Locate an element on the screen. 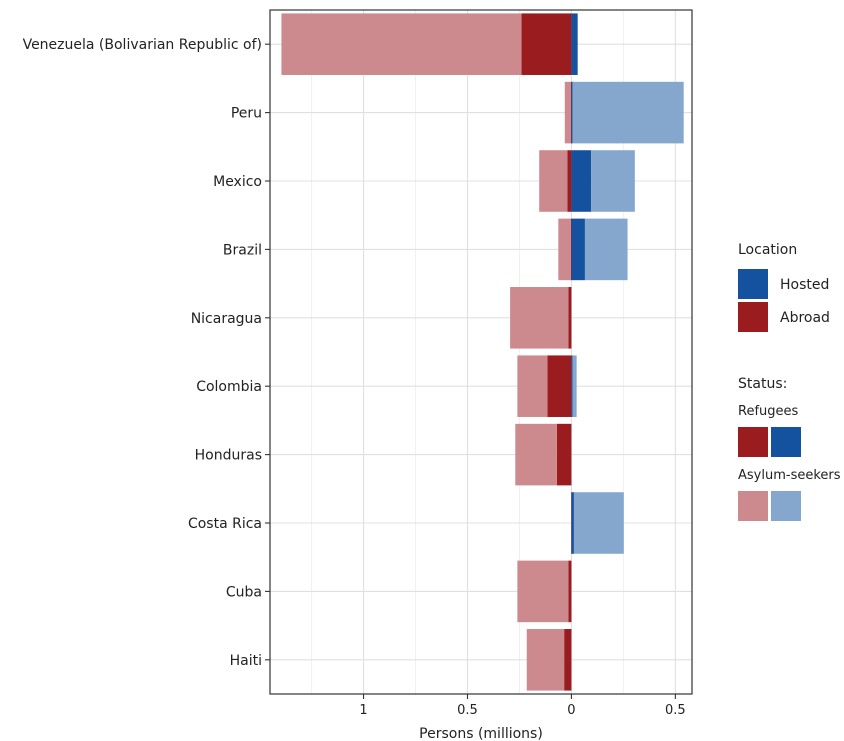 The width and height of the screenshot is (844, 741). legend-swatch-refugees-hosted is located at coordinates (786, 442).